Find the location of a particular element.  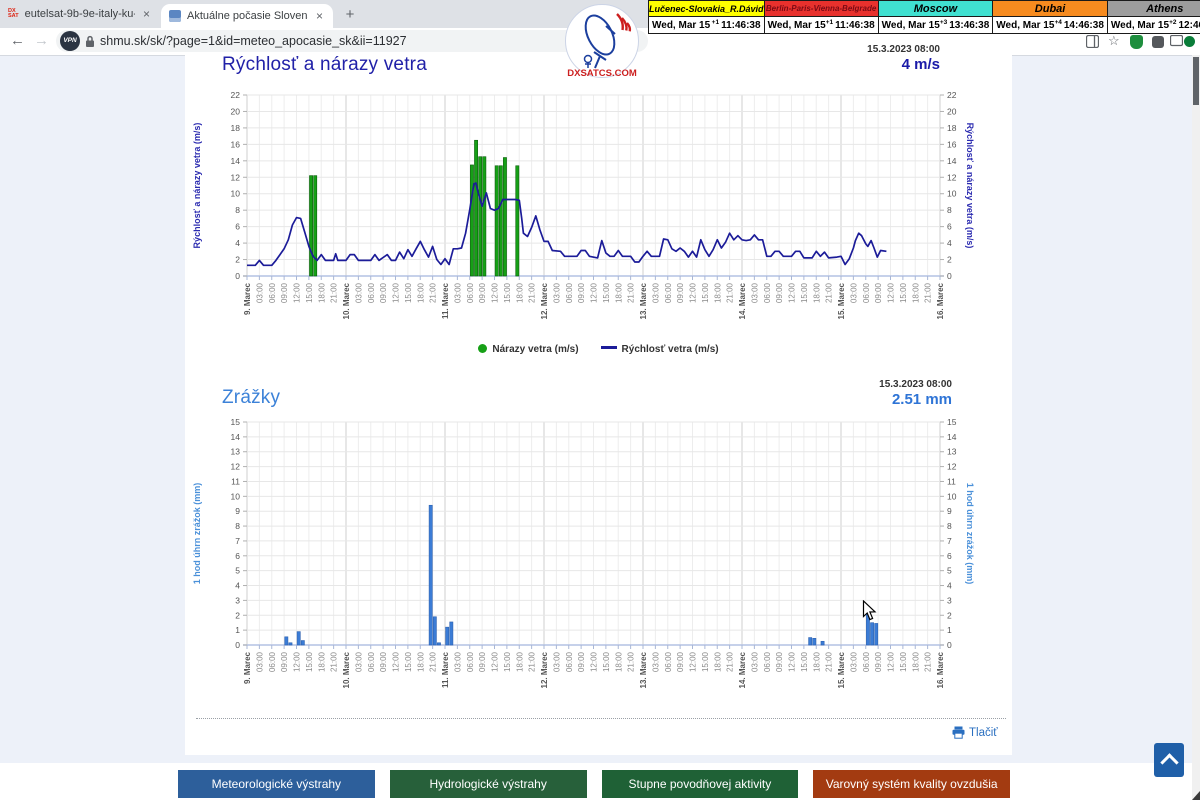

scroll-to-top-button is located at coordinates (1169, 760).